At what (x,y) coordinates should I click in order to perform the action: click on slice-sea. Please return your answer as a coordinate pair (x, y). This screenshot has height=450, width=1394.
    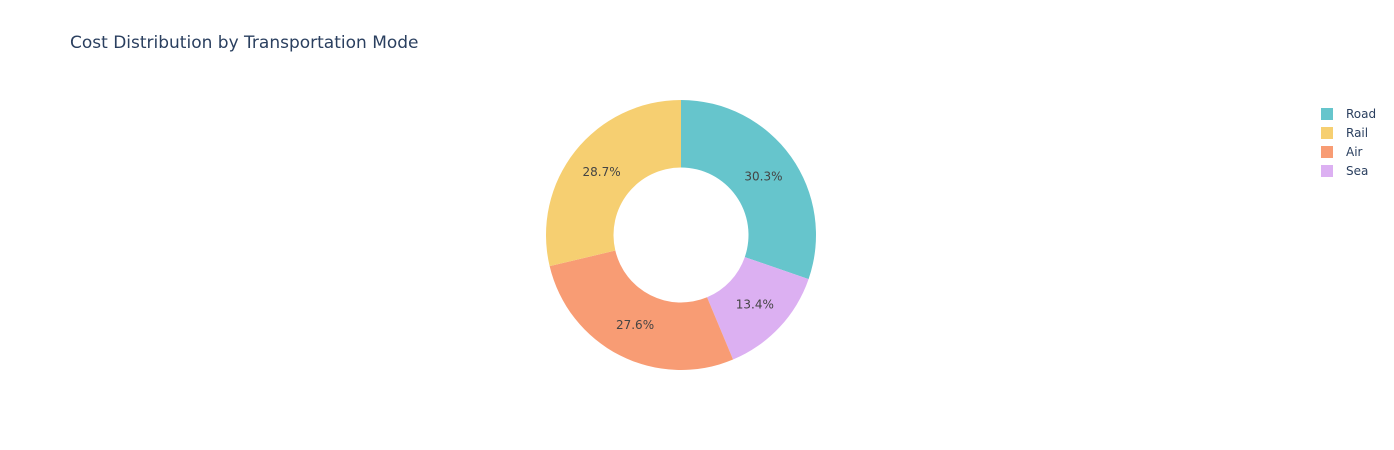
    Looking at the image, I should click on (758, 308).